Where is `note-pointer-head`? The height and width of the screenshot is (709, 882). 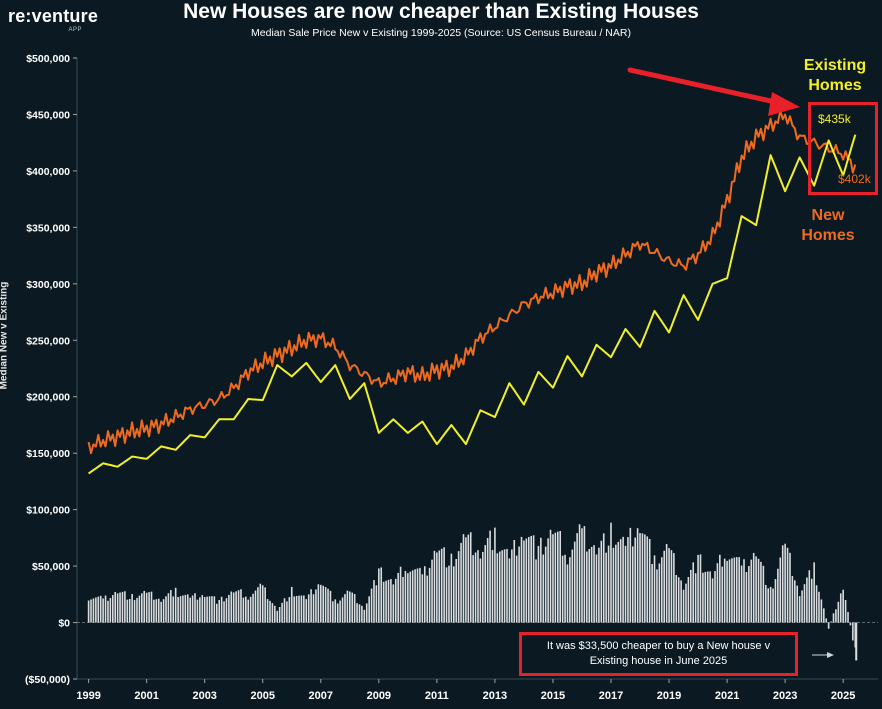 note-pointer-head is located at coordinates (830, 655).